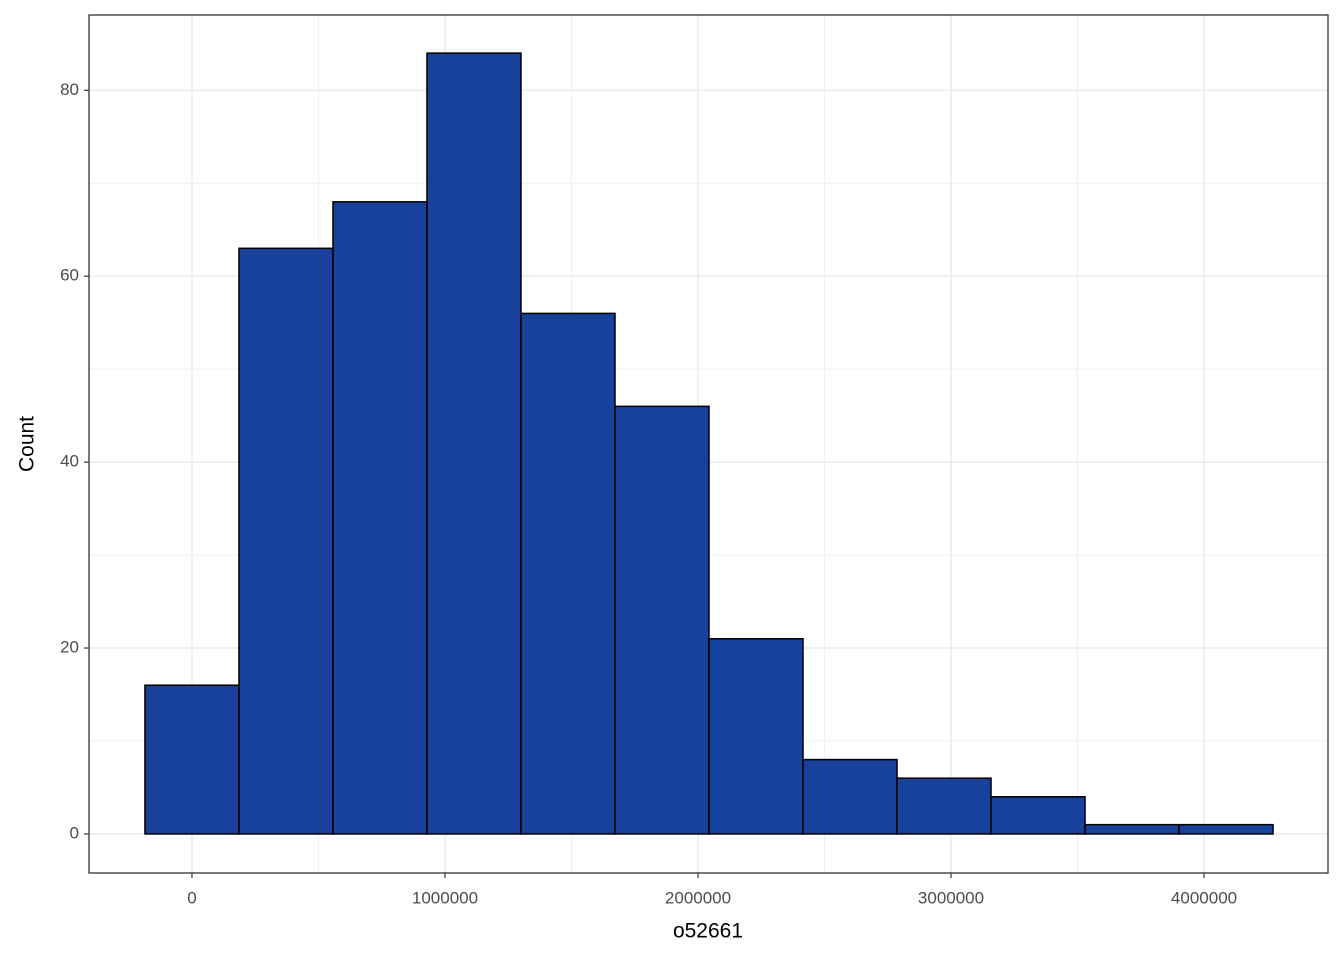 Image resolution: width=1344 pixels, height=960 pixels. Describe the element at coordinates (69, 89) in the screenshot. I see `y-tick-label: 80` at that location.